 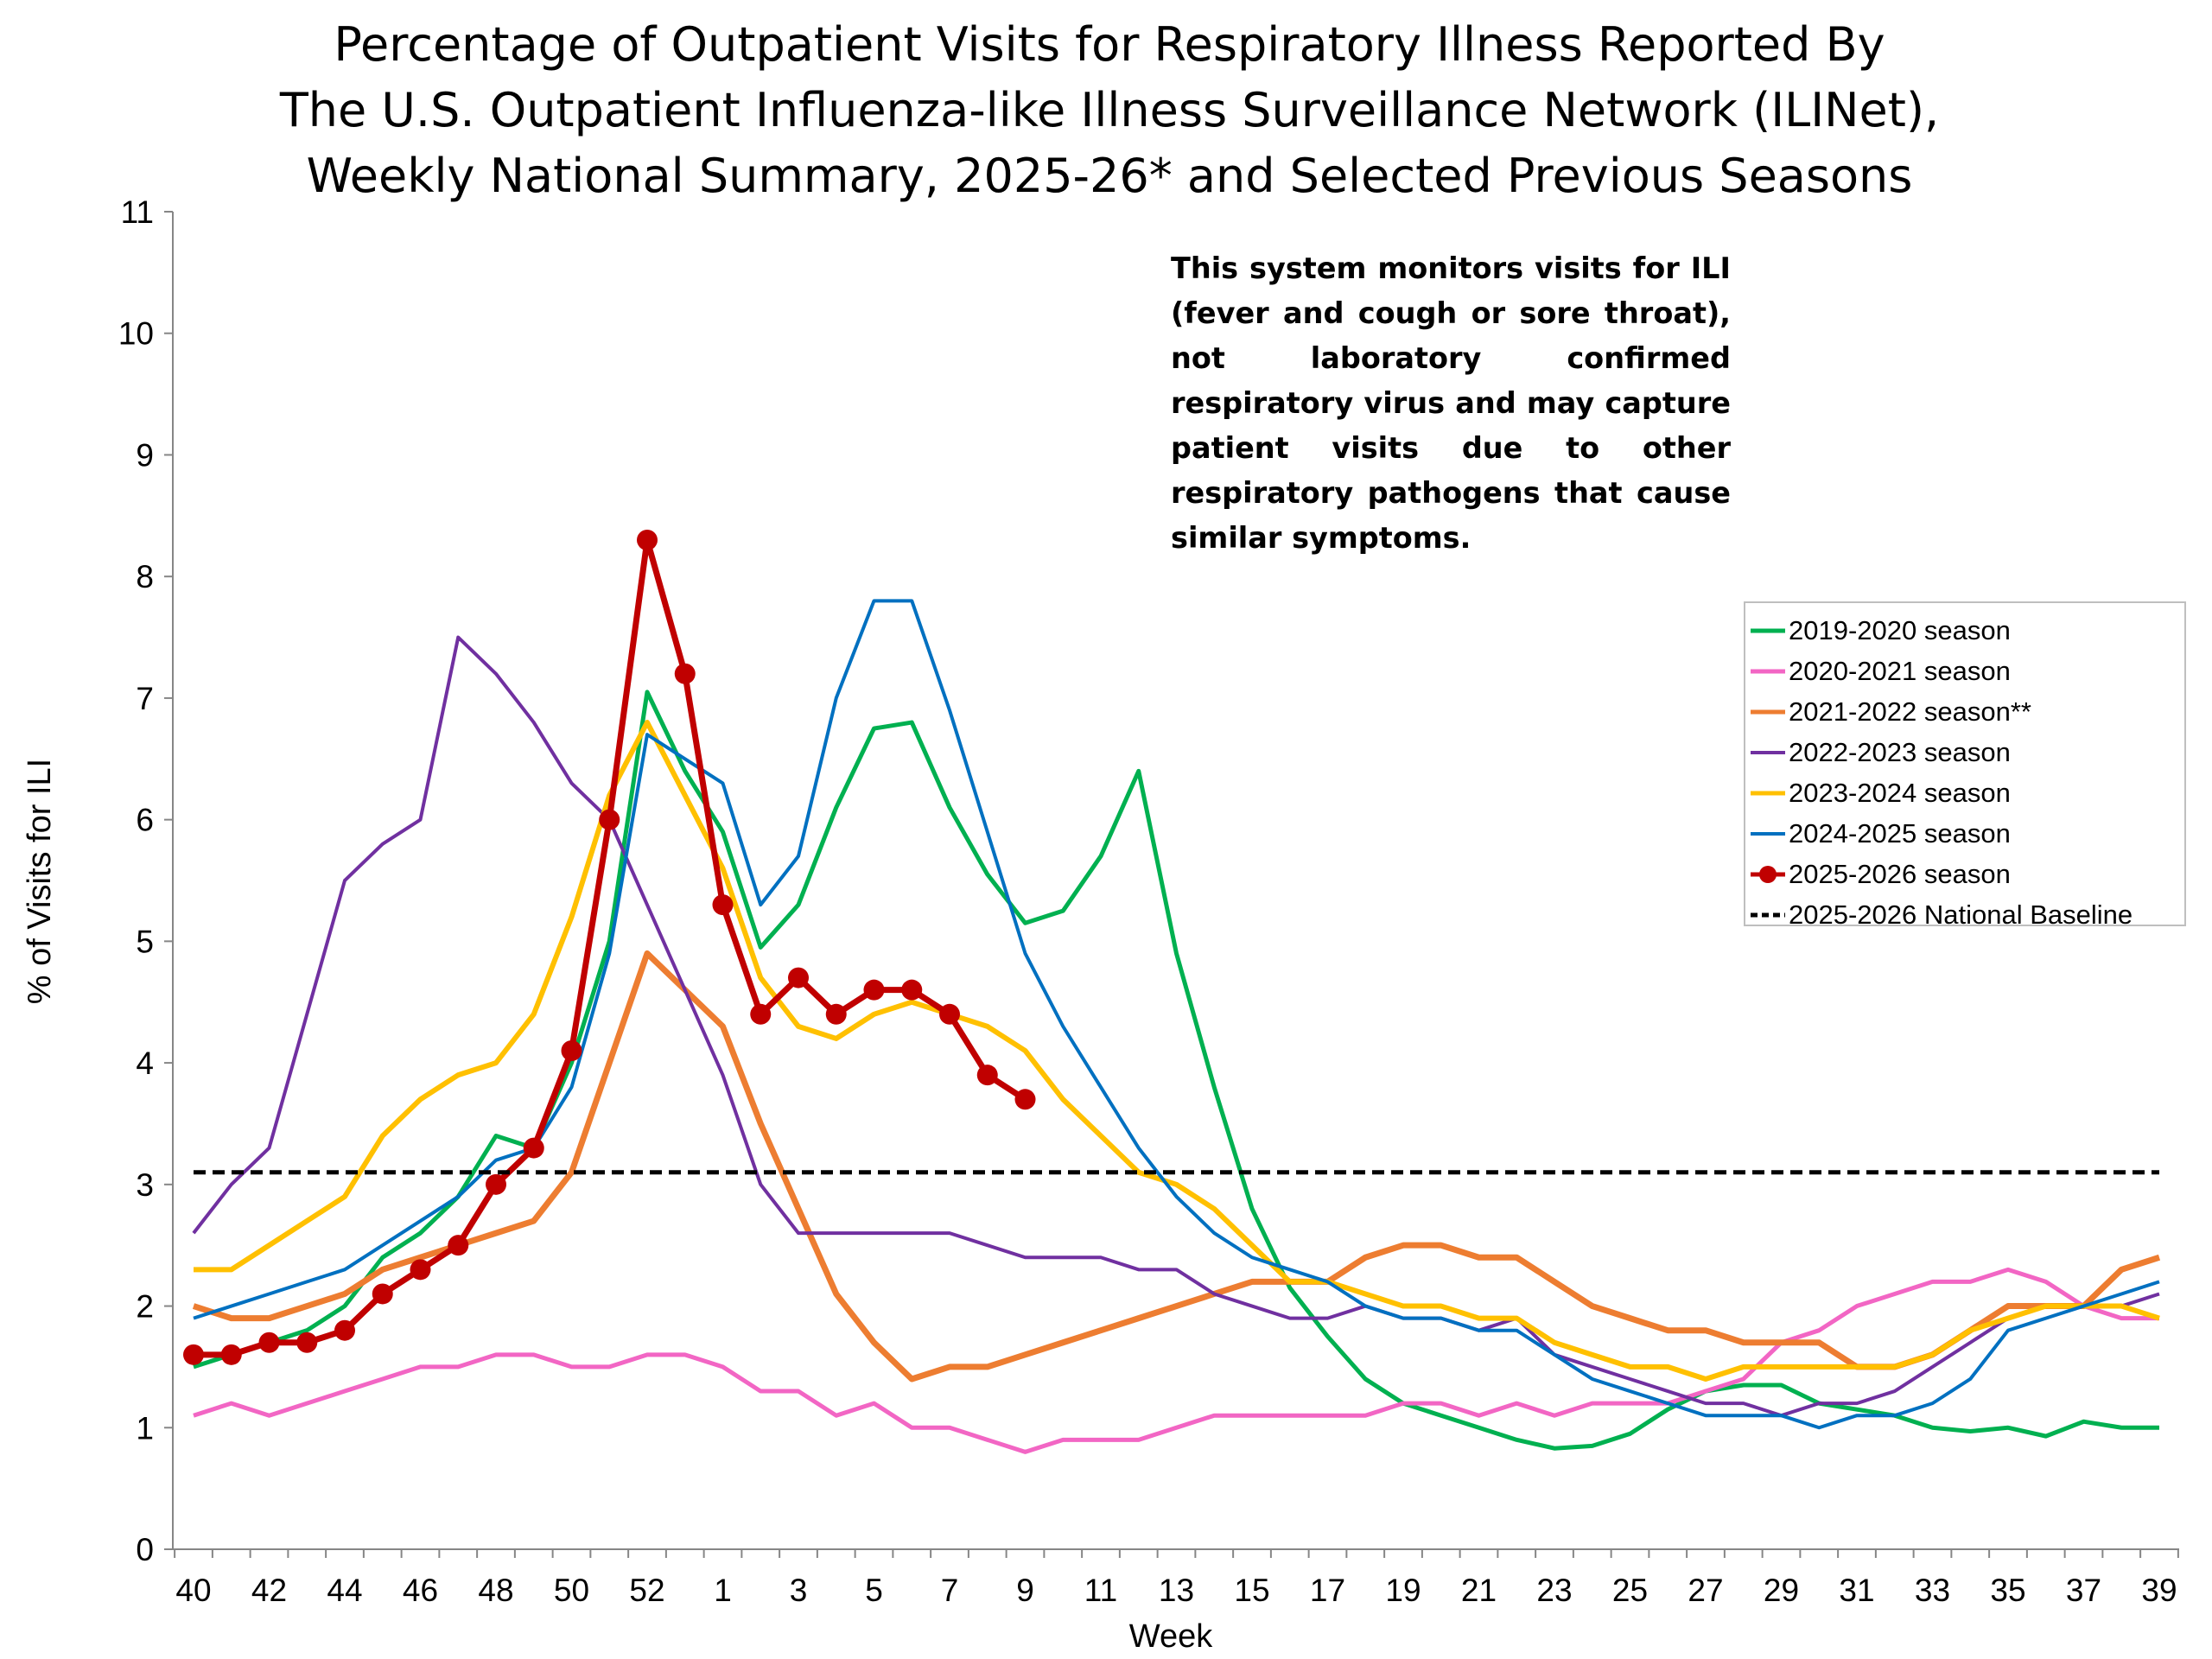 I want to click on y-tick-label: 9, so click(x=145, y=455).